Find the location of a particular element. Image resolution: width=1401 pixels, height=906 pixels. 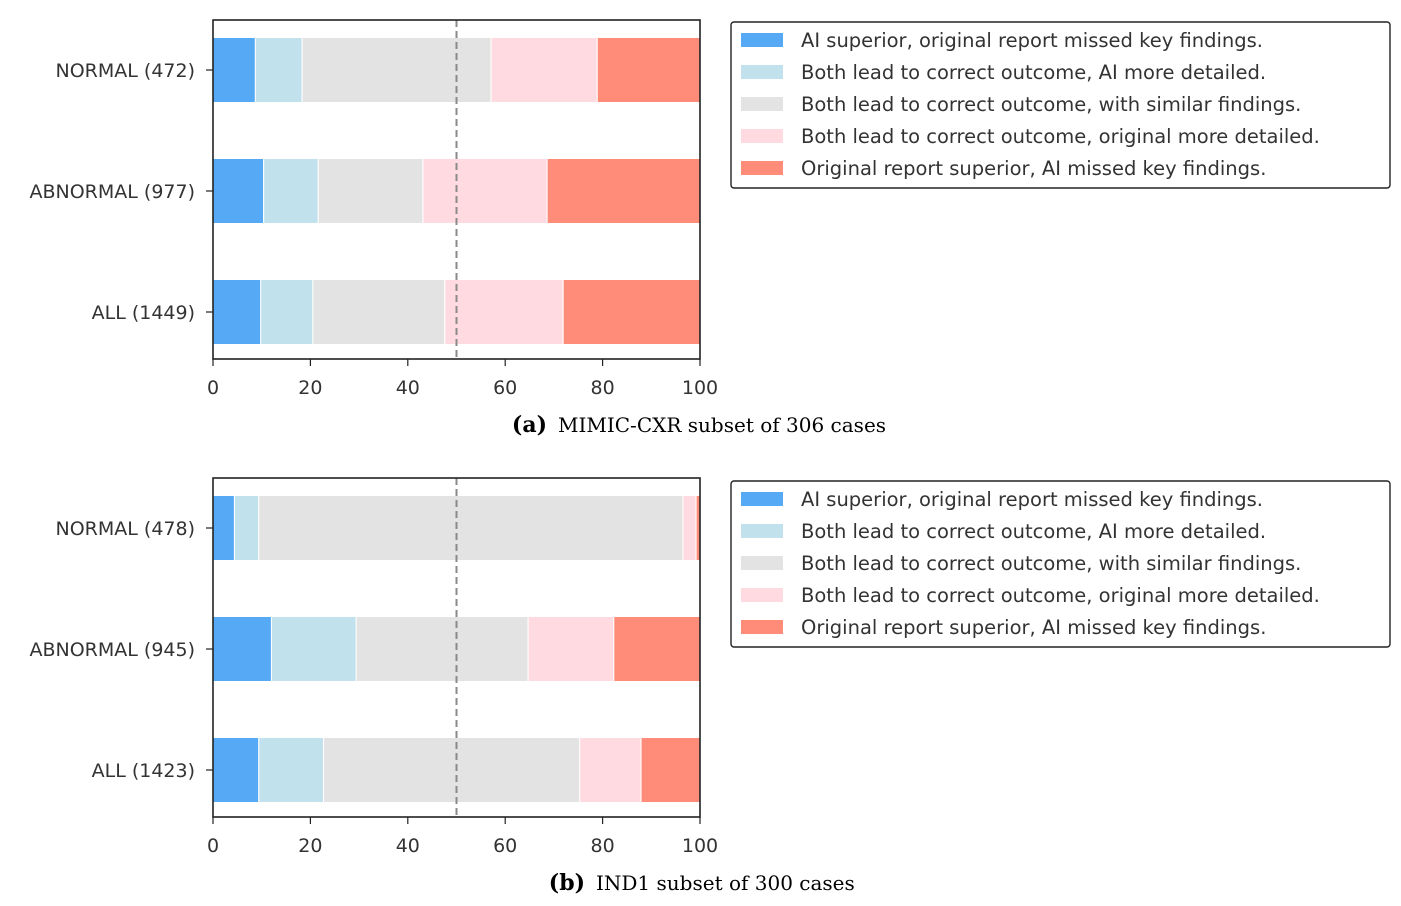

panel-b-axes-frame is located at coordinates (456, 647).